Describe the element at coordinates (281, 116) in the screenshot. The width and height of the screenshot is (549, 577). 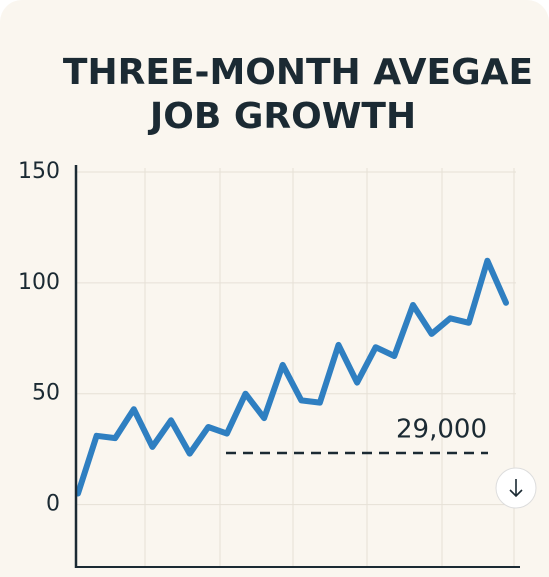
I see `chart-title: JOB GROWTH` at that location.